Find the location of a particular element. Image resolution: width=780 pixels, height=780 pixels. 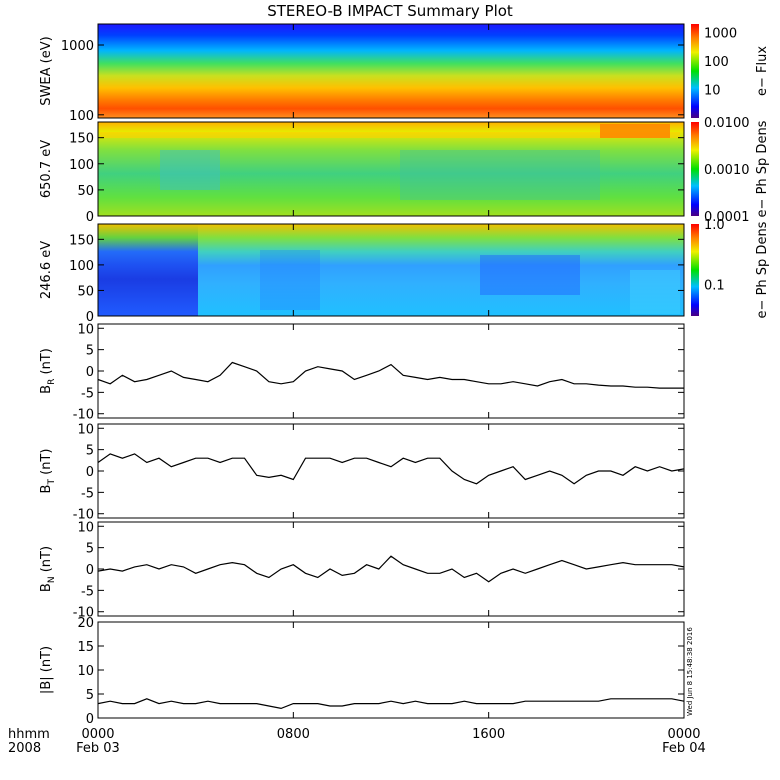

panel-swea is located at coordinates (391, 71).